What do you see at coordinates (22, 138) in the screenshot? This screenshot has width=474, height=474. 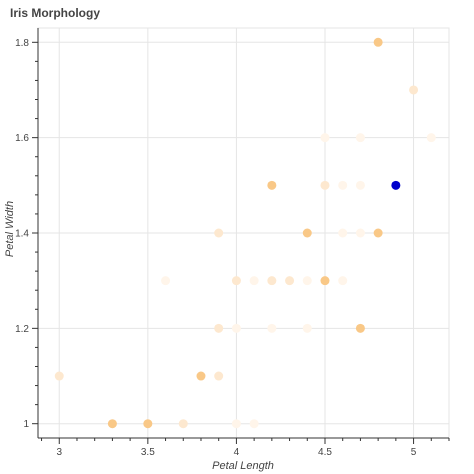 I see `y-tick-label: 1.6` at bounding box center [22, 138].